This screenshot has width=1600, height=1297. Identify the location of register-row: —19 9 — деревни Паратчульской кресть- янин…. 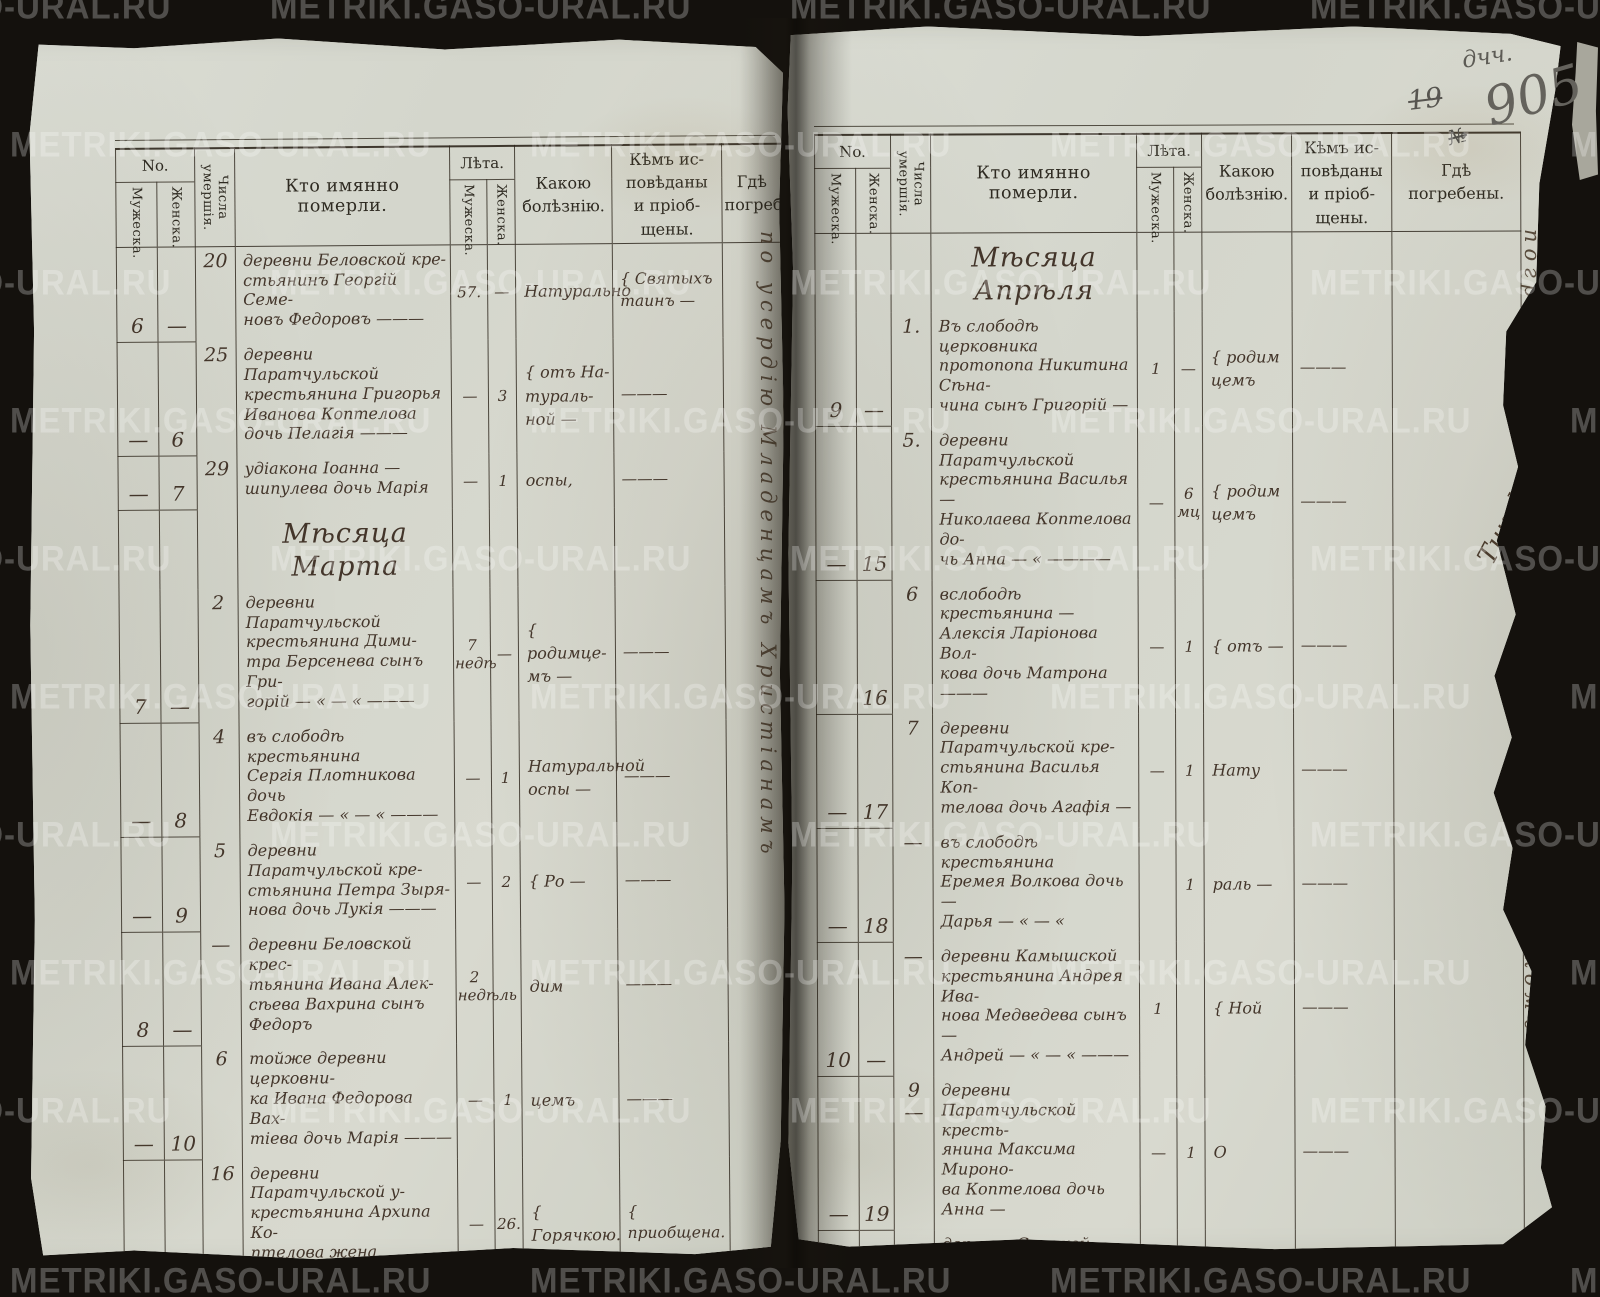
(1171, 1152).